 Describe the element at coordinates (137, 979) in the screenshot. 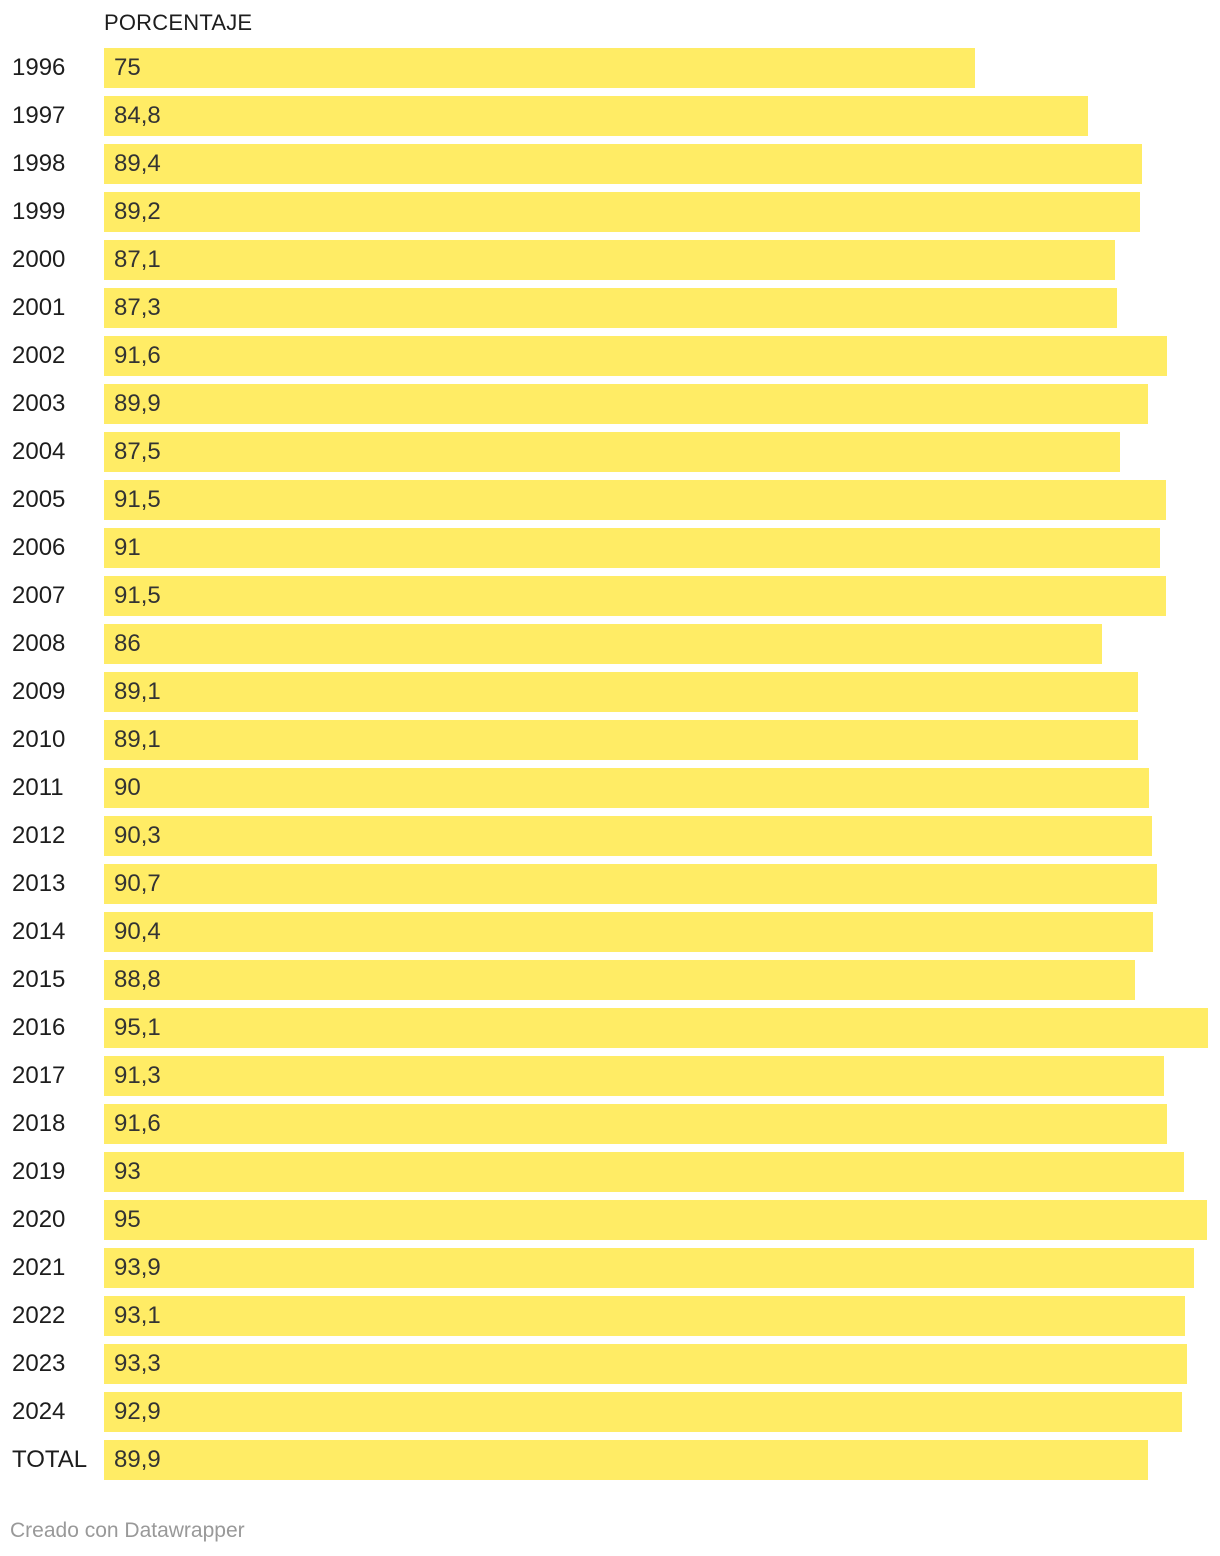

I see `bar-value-label: 88,8` at that location.